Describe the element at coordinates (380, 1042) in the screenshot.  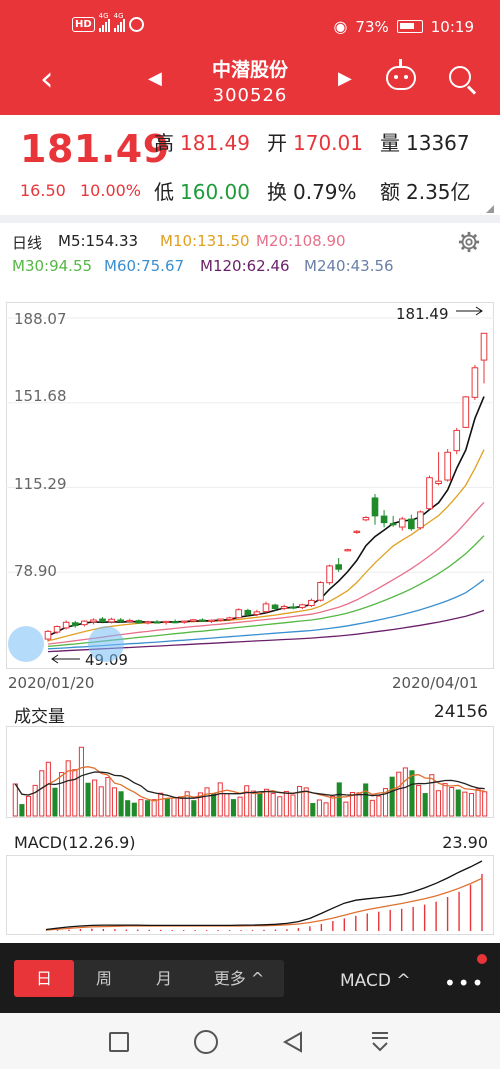
I see `download-icon` at that location.